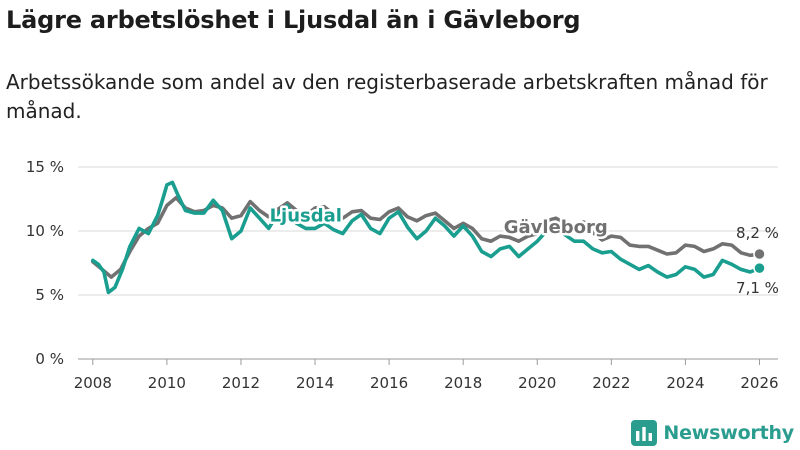 The image size is (800, 450). Describe the element at coordinates (167, 383) in the screenshot. I see `x-tick-label: 2010` at that location.